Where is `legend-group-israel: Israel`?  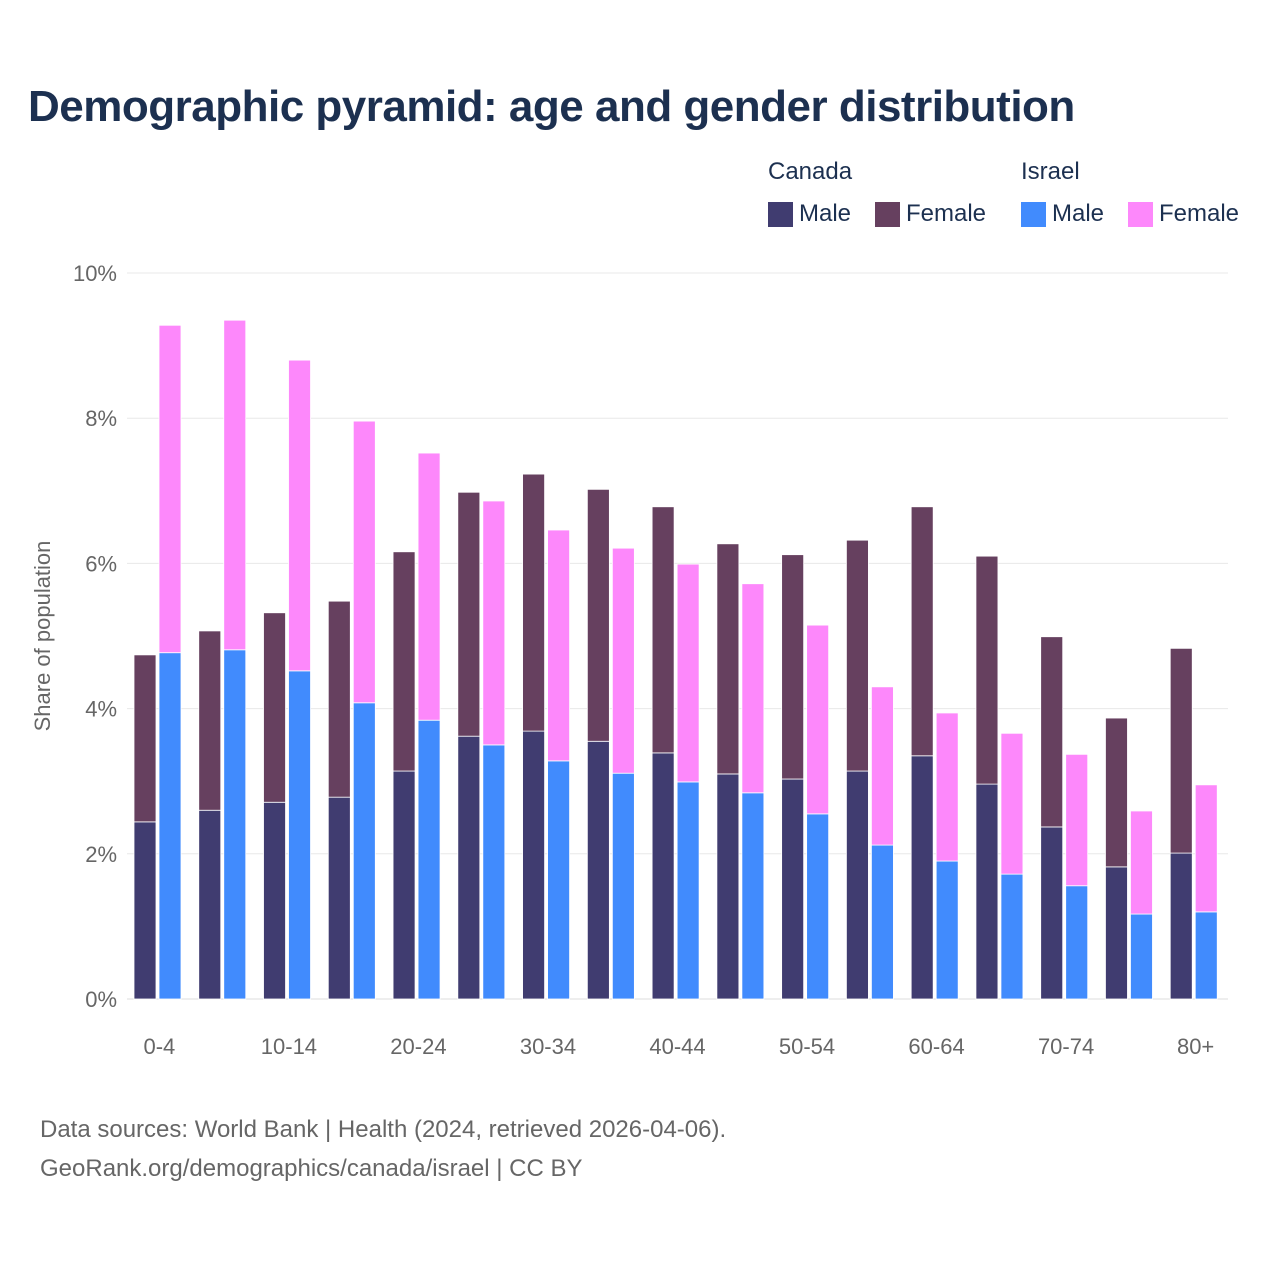 legend-group-israel: Israel is located at coordinates (1050, 171).